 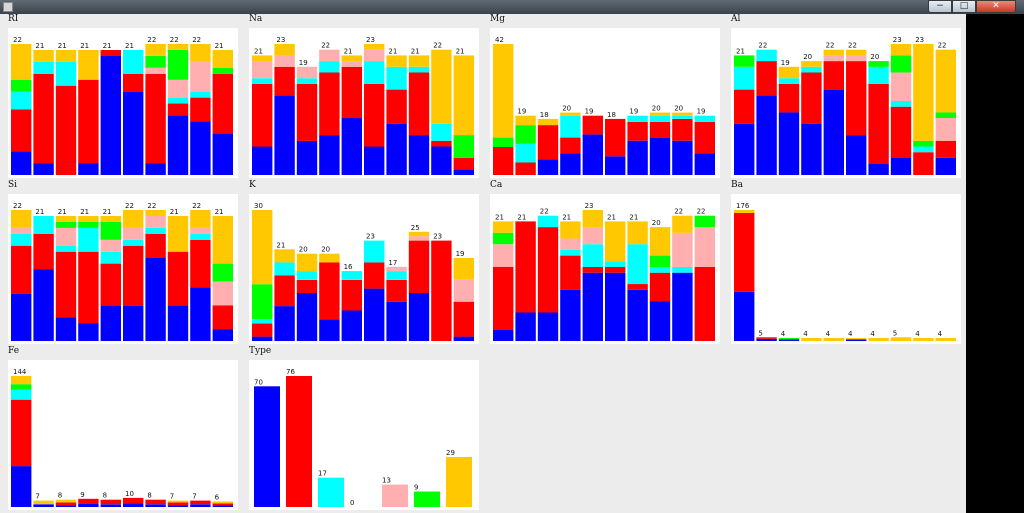 What do you see at coordinates (352, 503) in the screenshot?
I see `bar-value-label: 0` at bounding box center [352, 503].